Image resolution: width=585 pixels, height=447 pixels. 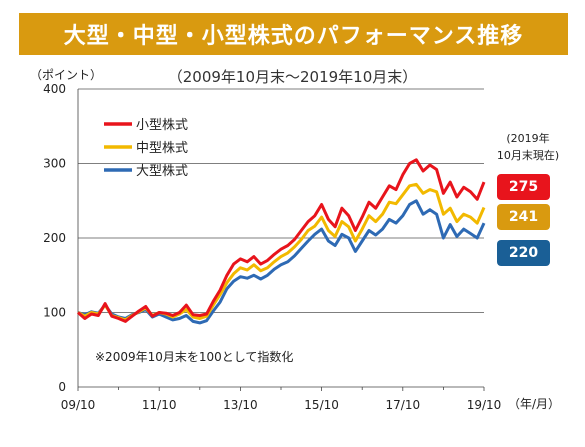 I want to click on y-tick-label: 400, so click(x=54, y=89).